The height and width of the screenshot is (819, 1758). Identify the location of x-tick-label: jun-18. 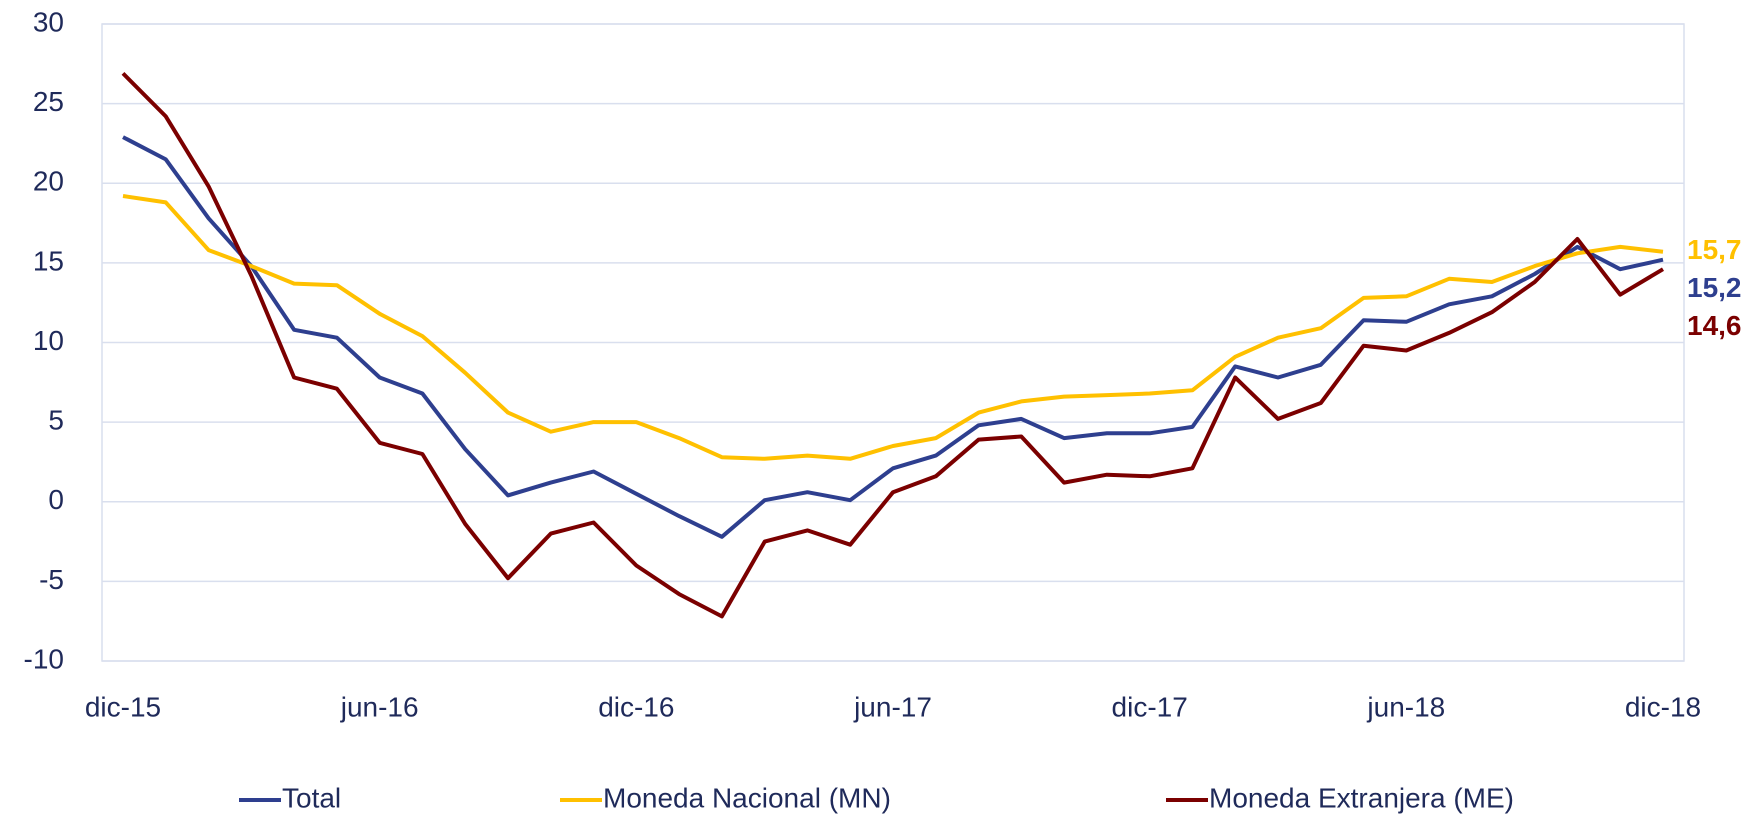
(1405, 706).